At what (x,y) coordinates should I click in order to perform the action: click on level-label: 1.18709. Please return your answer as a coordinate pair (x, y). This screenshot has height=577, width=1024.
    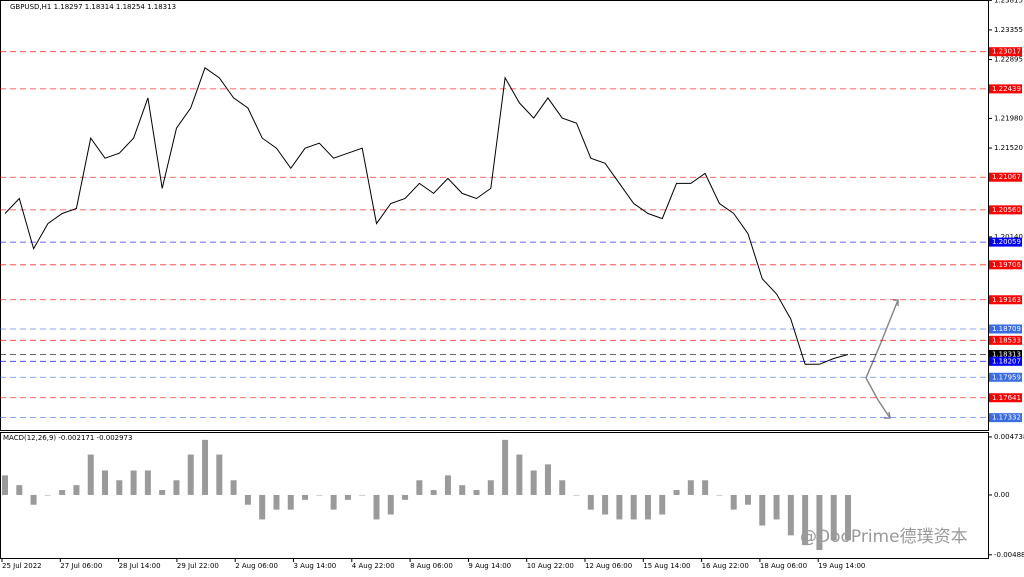
    Looking at the image, I should click on (1006, 329).